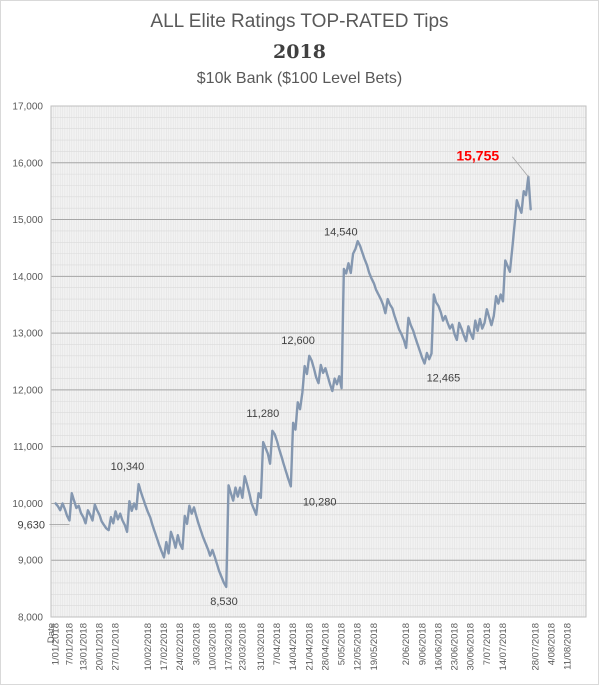  What do you see at coordinates (277, 644) in the screenshot?
I see `x-tick-label: 7/04/2018` at bounding box center [277, 644].